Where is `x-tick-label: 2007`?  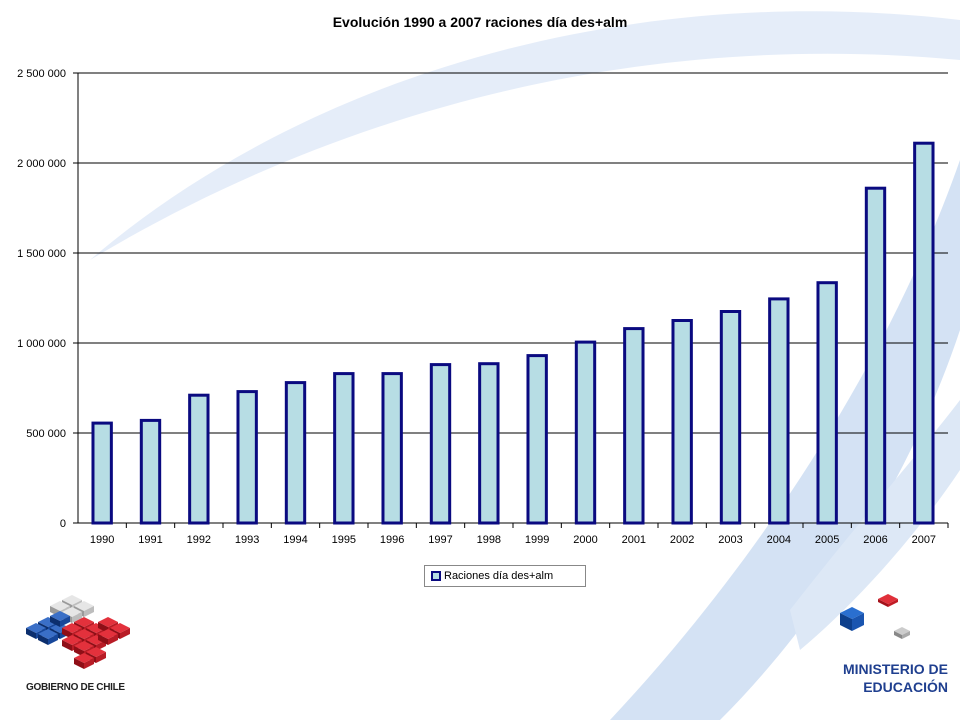 x-tick-label: 2007 is located at coordinates (924, 540).